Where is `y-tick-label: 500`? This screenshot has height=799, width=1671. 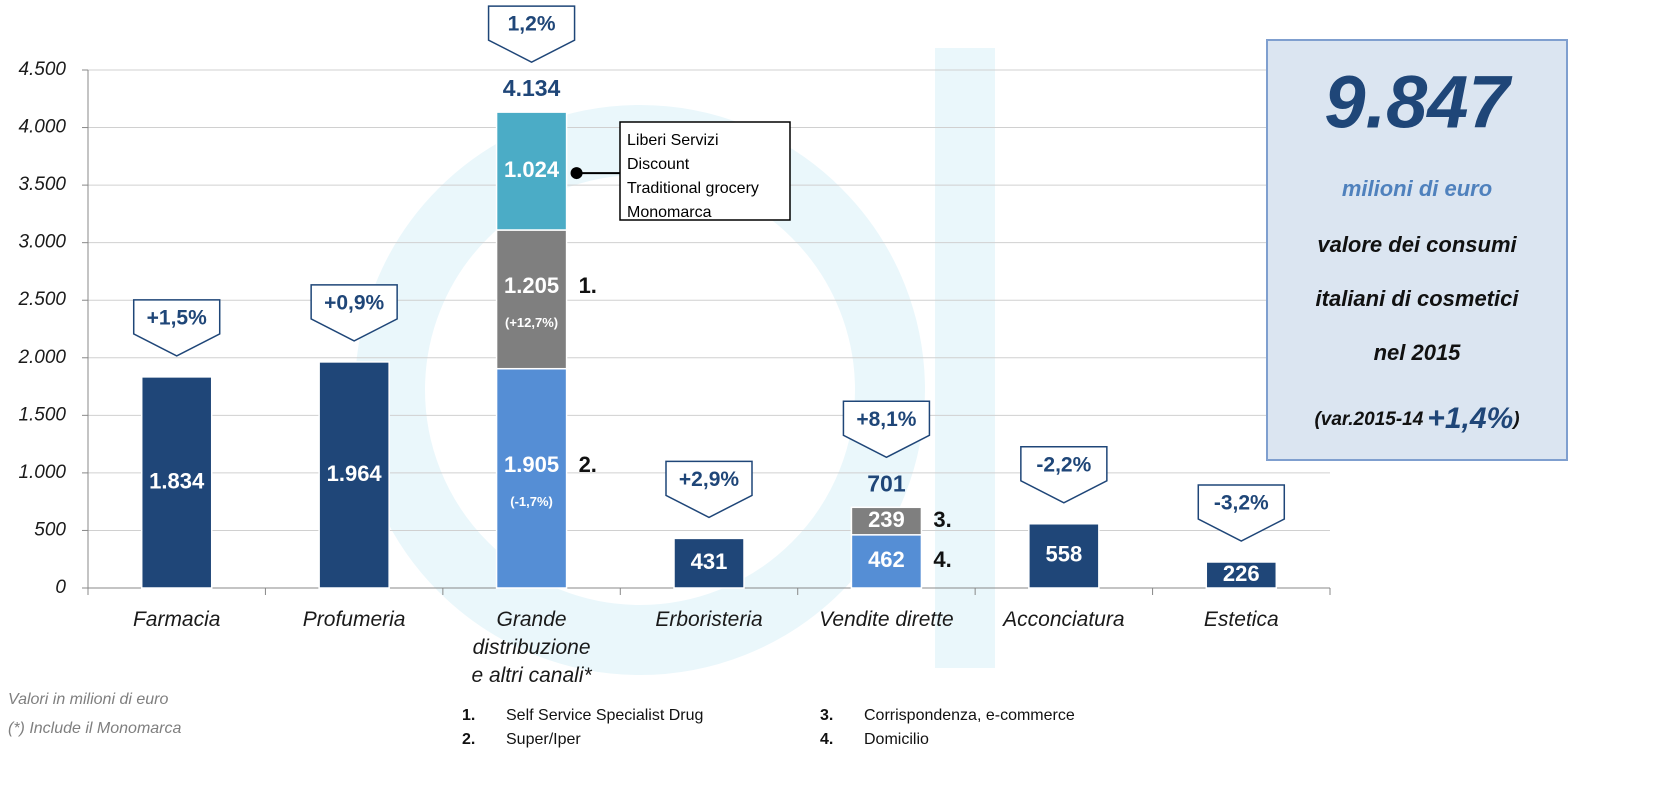
y-tick-label: 500 is located at coordinates (50, 529).